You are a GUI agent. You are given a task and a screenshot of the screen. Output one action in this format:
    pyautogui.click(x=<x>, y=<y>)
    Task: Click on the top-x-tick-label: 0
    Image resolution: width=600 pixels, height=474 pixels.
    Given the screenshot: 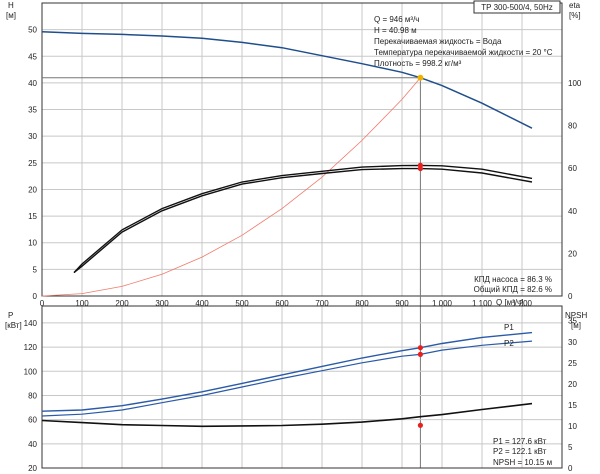 What is the action you would take?
    pyautogui.click(x=42, y=303)
    